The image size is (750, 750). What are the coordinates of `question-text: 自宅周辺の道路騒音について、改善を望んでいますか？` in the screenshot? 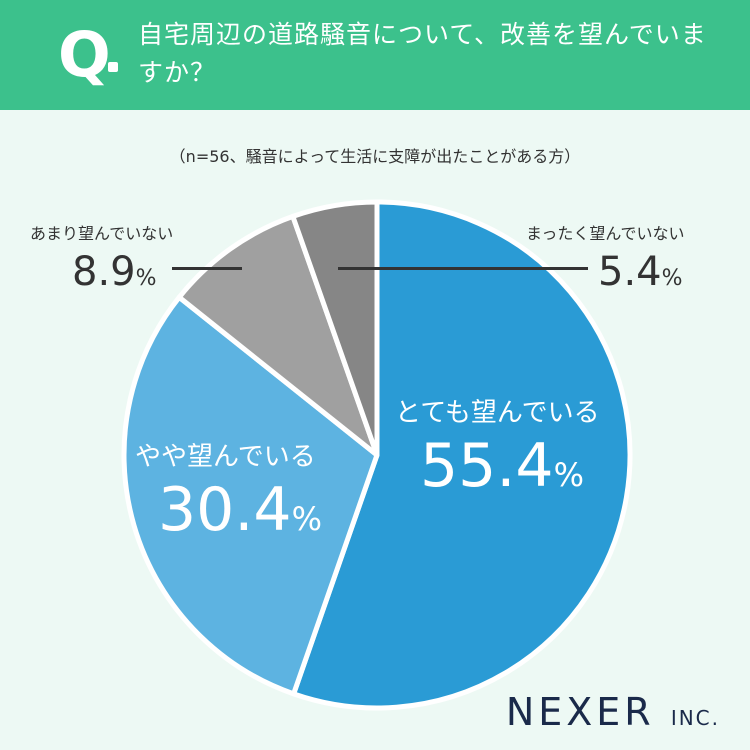 It's located at (422, 53).